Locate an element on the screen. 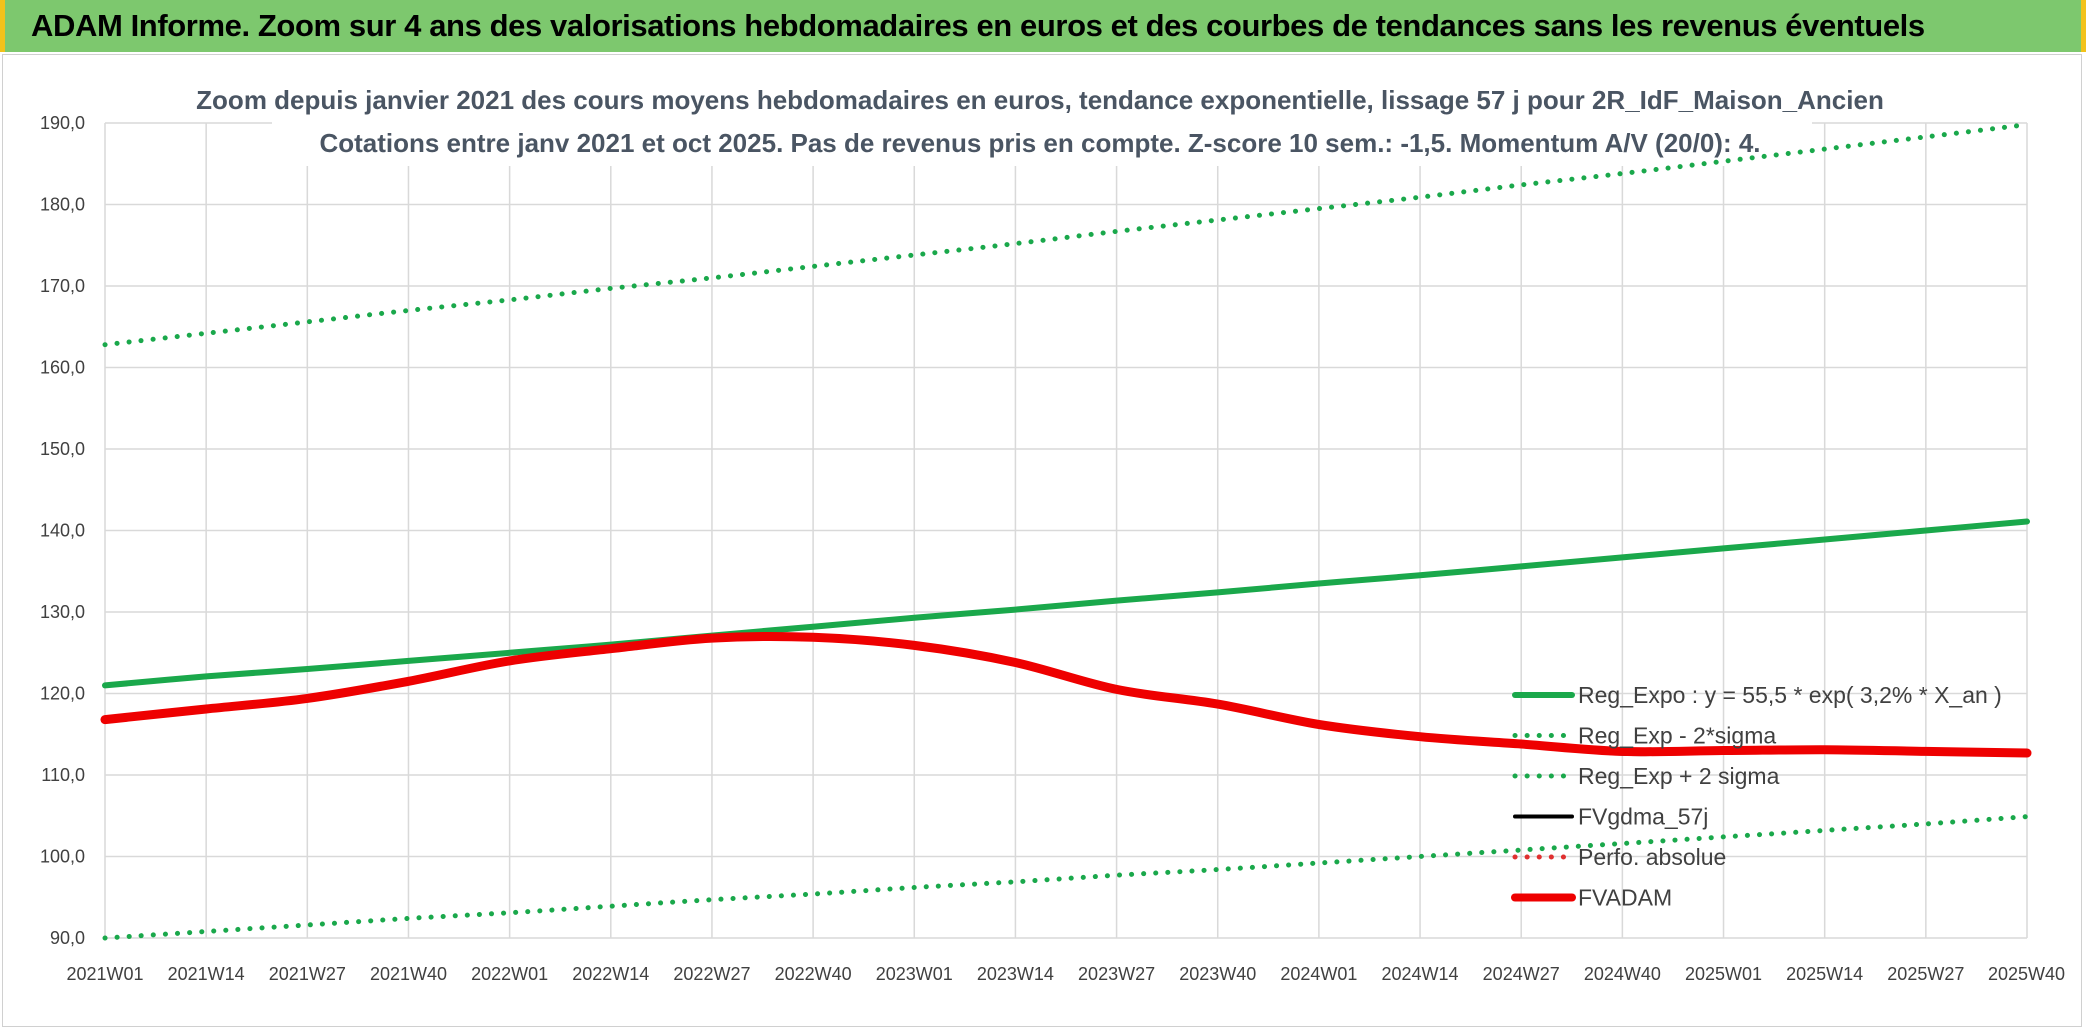 This screenshot has height=1031, width=2086. x-tick-label: 2025W40 is located at coordinates (2026, 974).